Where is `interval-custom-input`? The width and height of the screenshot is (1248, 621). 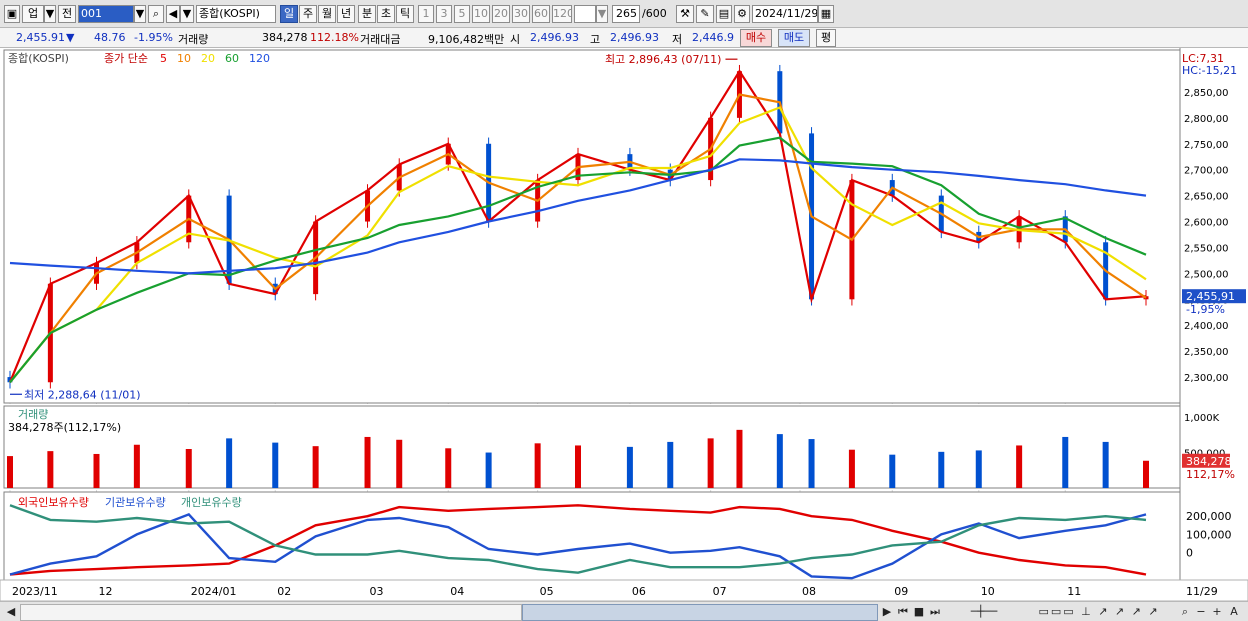 interval-custom-input is located at coordinates (585, 14).